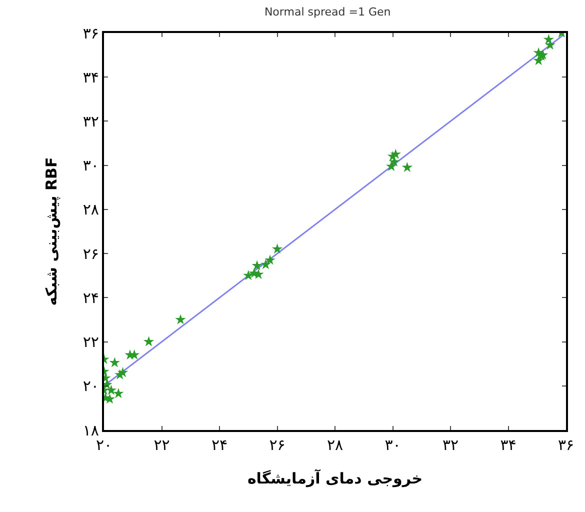 This screenshot has height=512, width=585. Describe the element at coordinates (90, 33) in the screenshot. I see `y-tick-label: ۳۶` at that location.